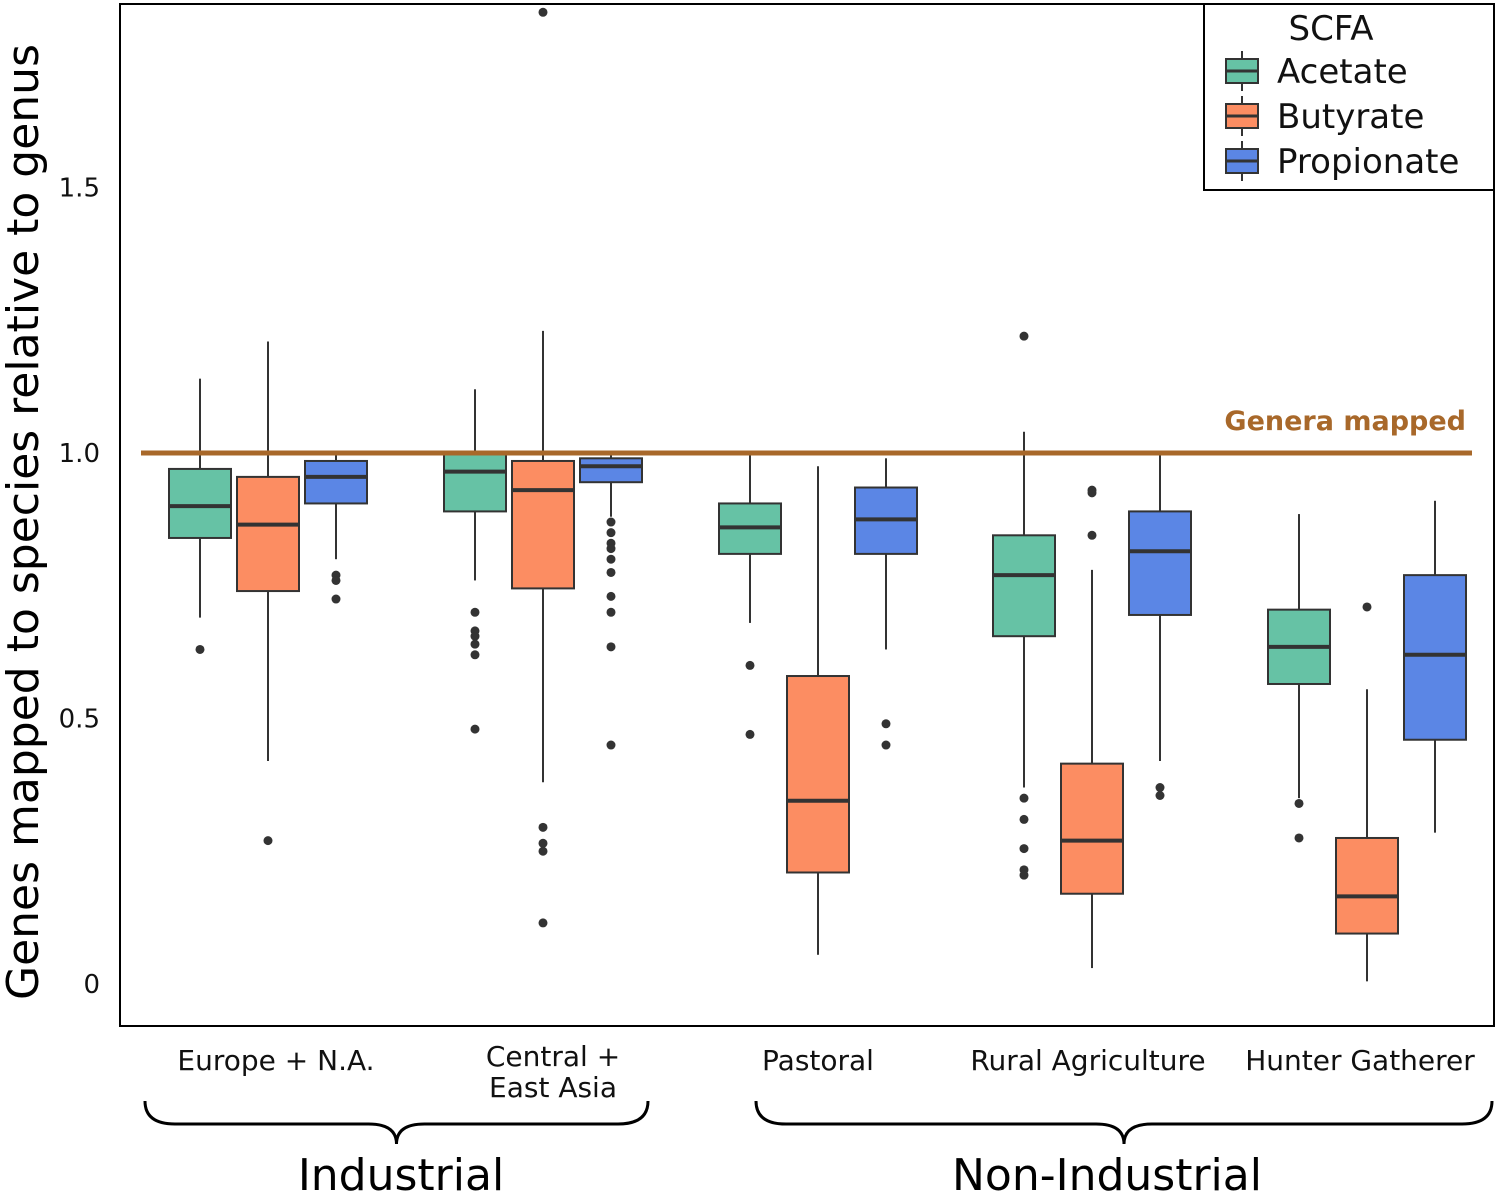  I want to click on y-tick-label: 1.5, so click(79, 189).